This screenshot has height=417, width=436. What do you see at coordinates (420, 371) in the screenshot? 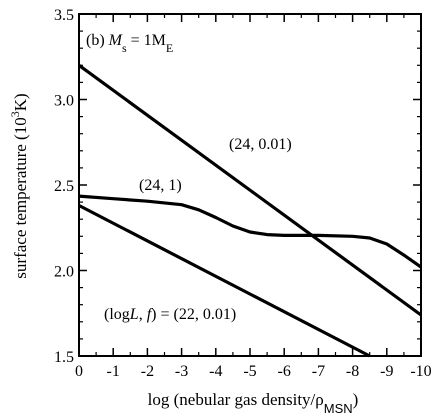
I see `x-tick-label: -10` at bounding box center [420, 371].